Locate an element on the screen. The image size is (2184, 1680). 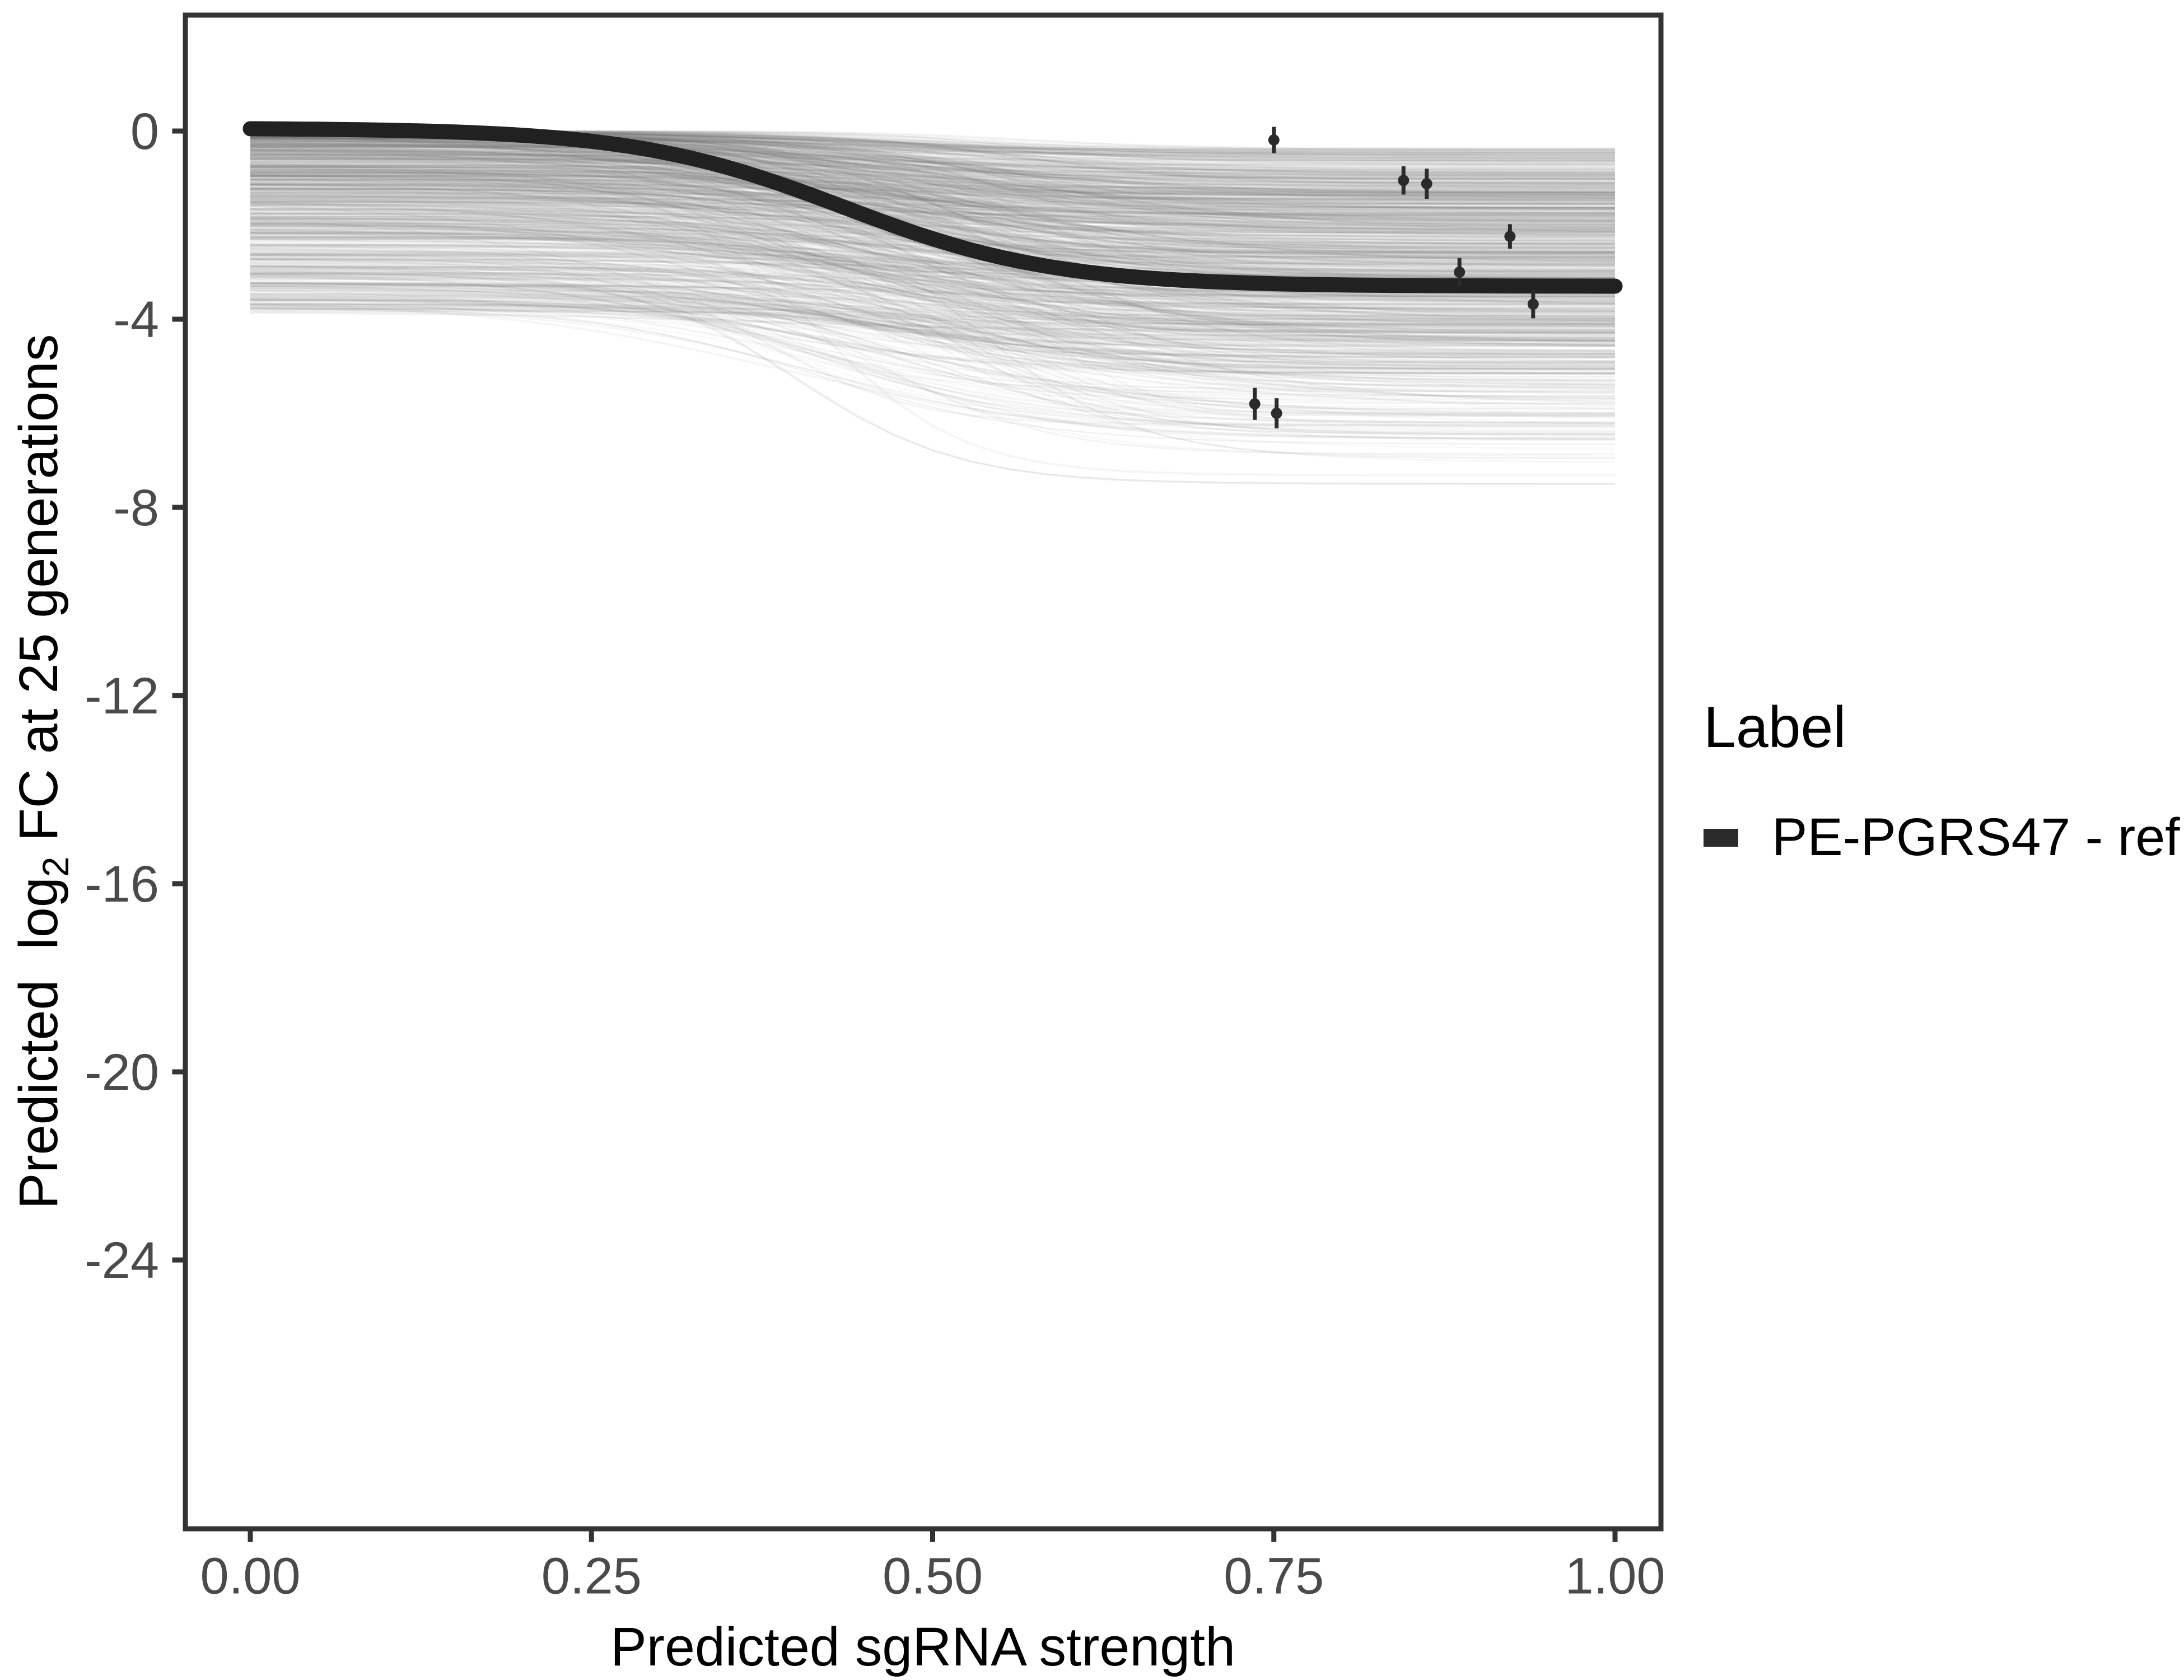
legend-key-swatch is located at coordinates (1721, 838).